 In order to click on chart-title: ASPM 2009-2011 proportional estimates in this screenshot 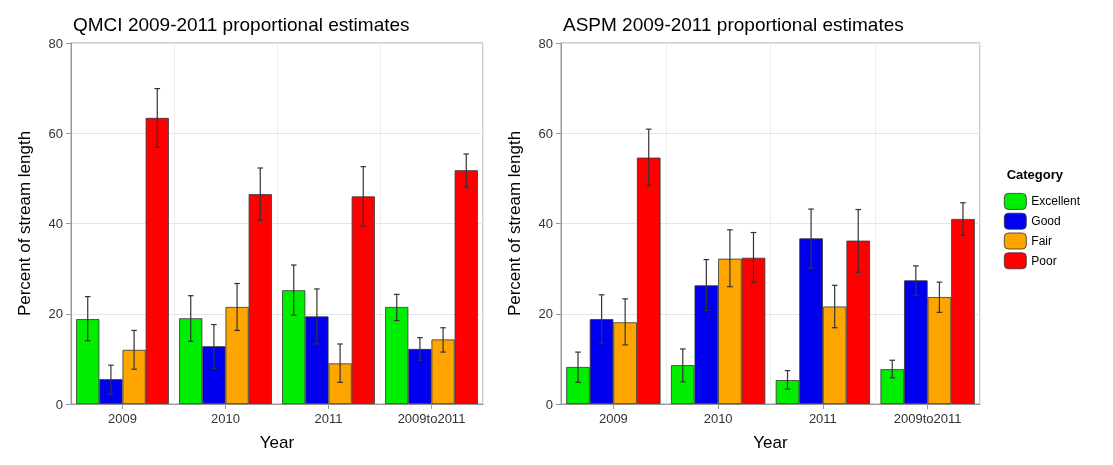, I will do `click(733, 24)`.